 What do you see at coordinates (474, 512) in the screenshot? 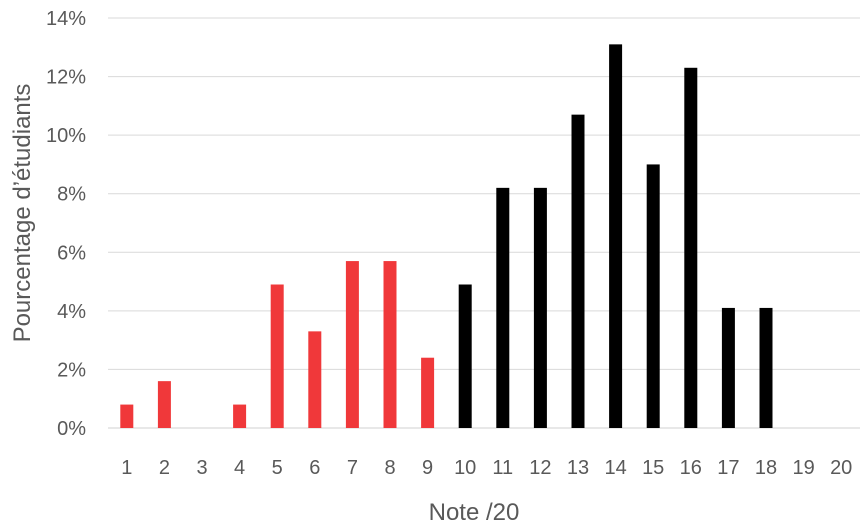
I see `x-axis-title: Note /20` at bounding box center [474, 512].